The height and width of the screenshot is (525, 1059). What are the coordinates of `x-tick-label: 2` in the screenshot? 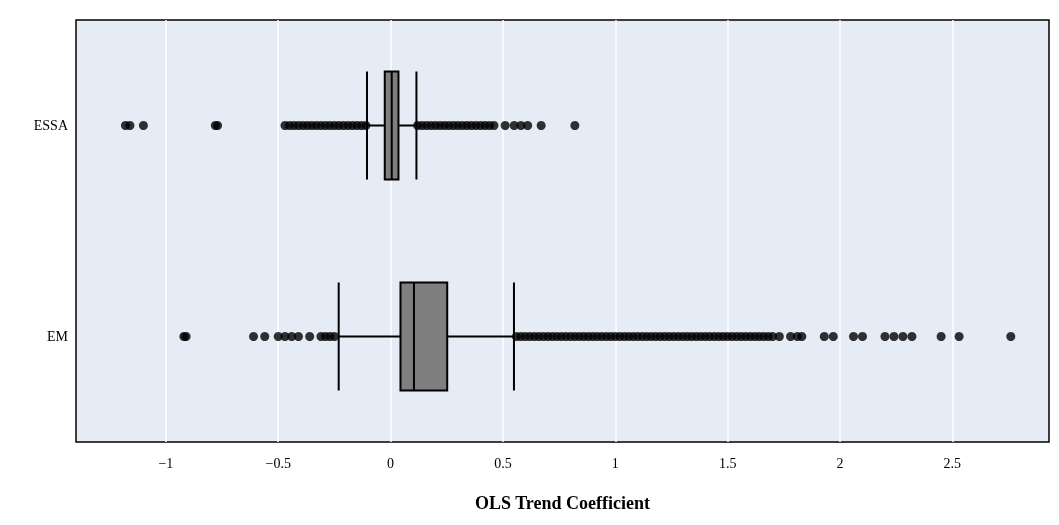 It's located at (840, 463).